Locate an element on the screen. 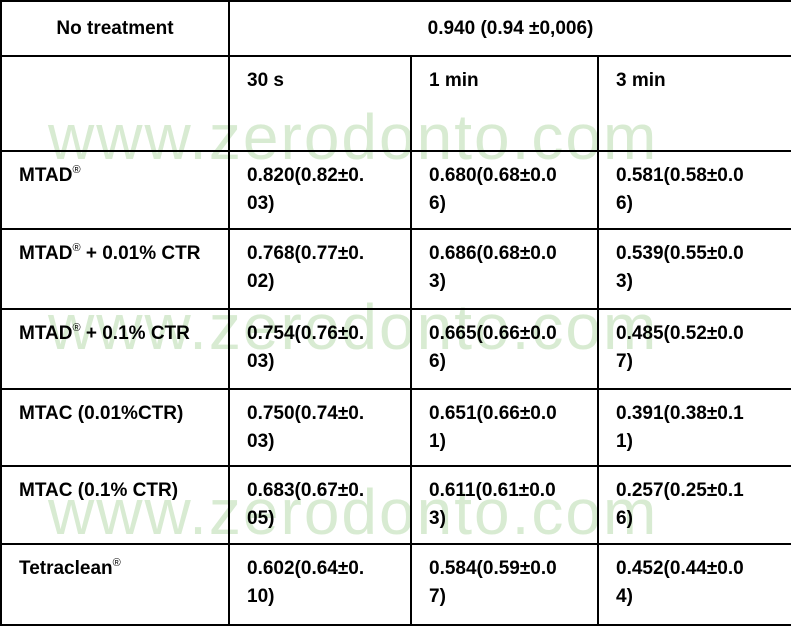  value-cell: 0.665(0.66±0.06) is located at coordinates (504, 349).